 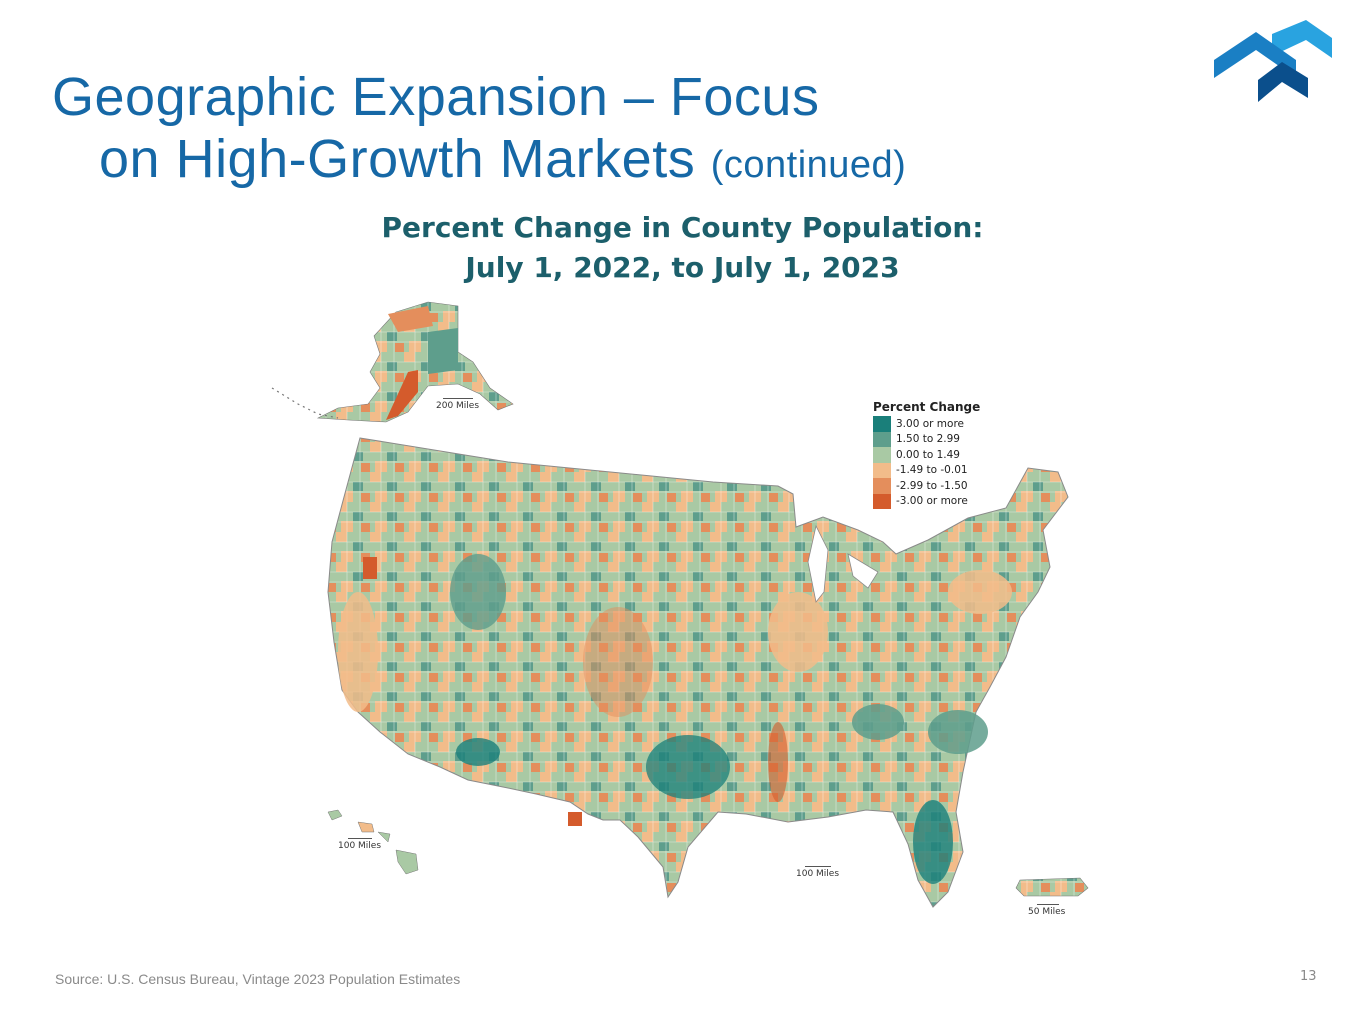 I want to click on legend-label: 0.00 to 1.49, so click(x=928, y=454).